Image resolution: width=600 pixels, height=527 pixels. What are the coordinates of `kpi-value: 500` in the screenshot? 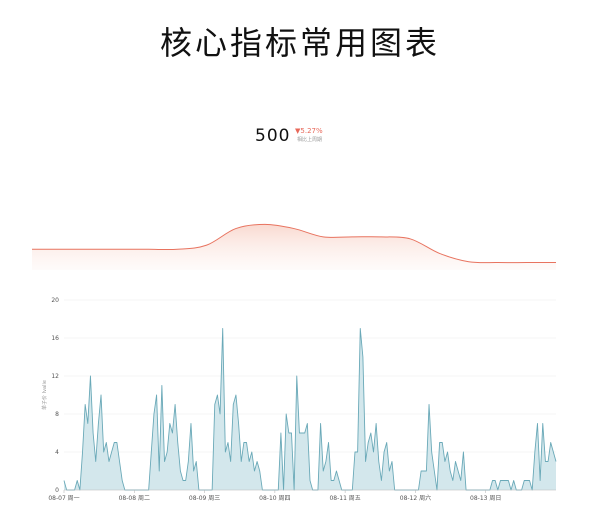 It's located at (273, 136).